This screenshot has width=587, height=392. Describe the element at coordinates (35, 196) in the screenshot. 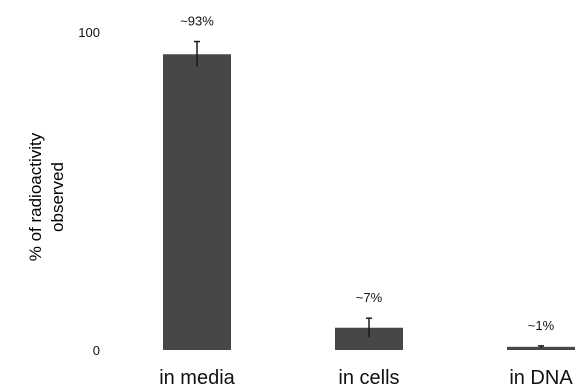

I see `y-axis-label-line-1: % of radioactivity` at that location.